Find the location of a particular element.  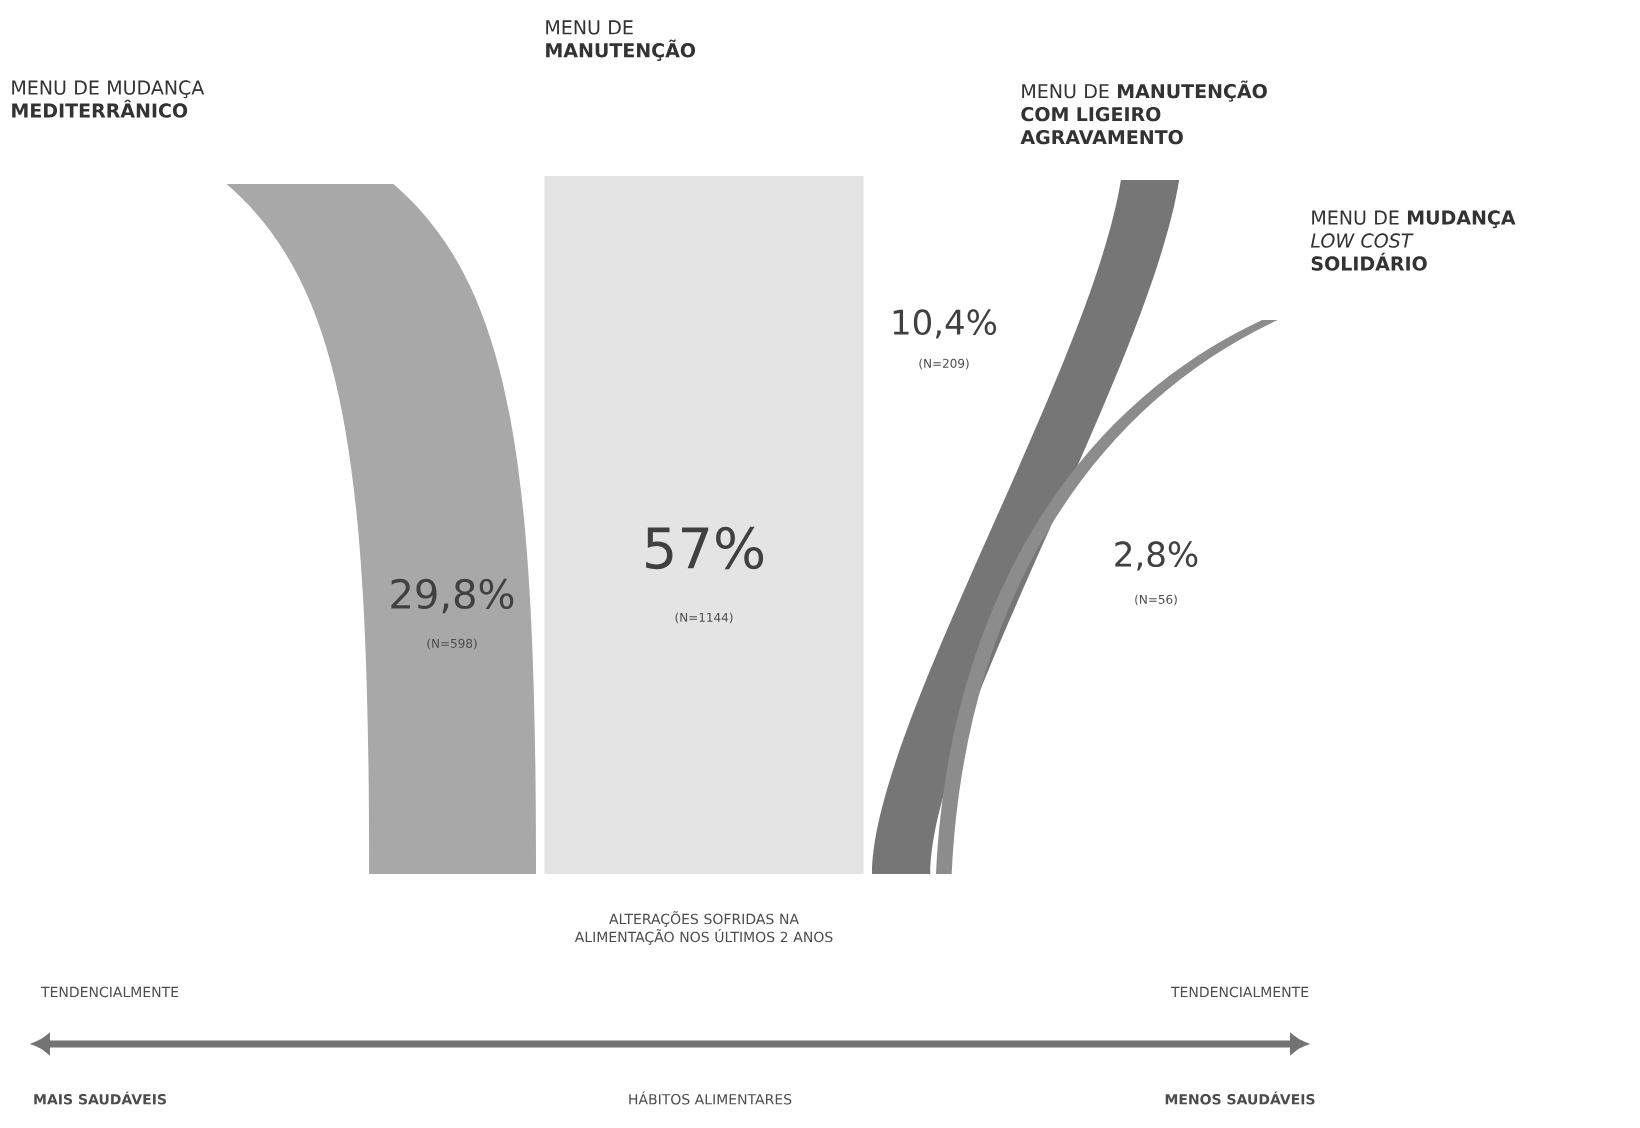

category-label: MENU DE MUDANÇA MEDITERRÂNICO is located at coordinates (108, 99).